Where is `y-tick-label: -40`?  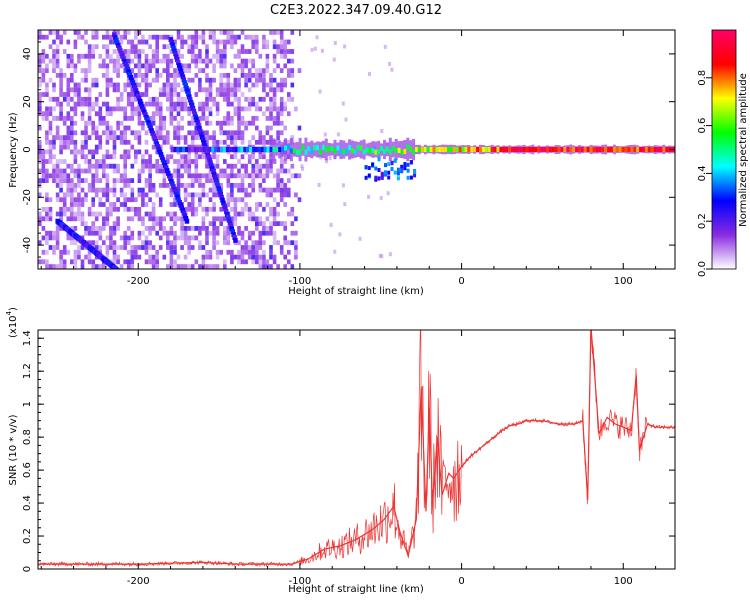 y-tick-label: -40 is located at coordinates (27, 245).